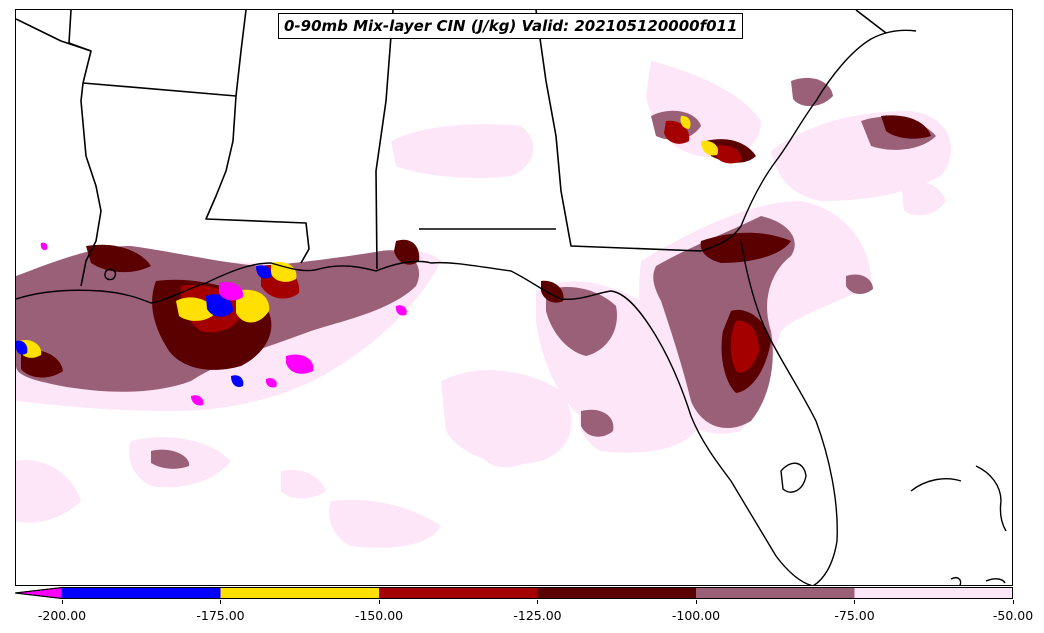  What do you see at coordinates (379, 615) in the screenshot?
I see `colorbar-tick-label: -150.00` at bounding box center [379, 615].